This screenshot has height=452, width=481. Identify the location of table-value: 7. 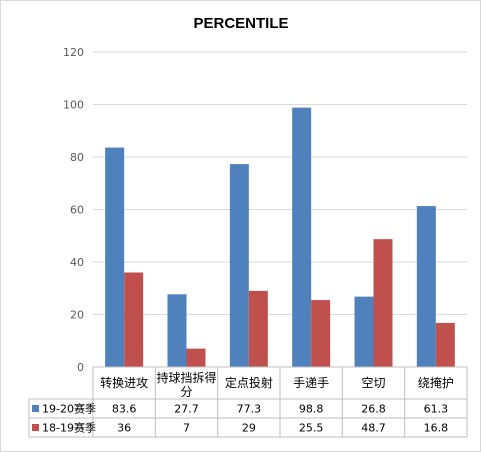
(186, 428).